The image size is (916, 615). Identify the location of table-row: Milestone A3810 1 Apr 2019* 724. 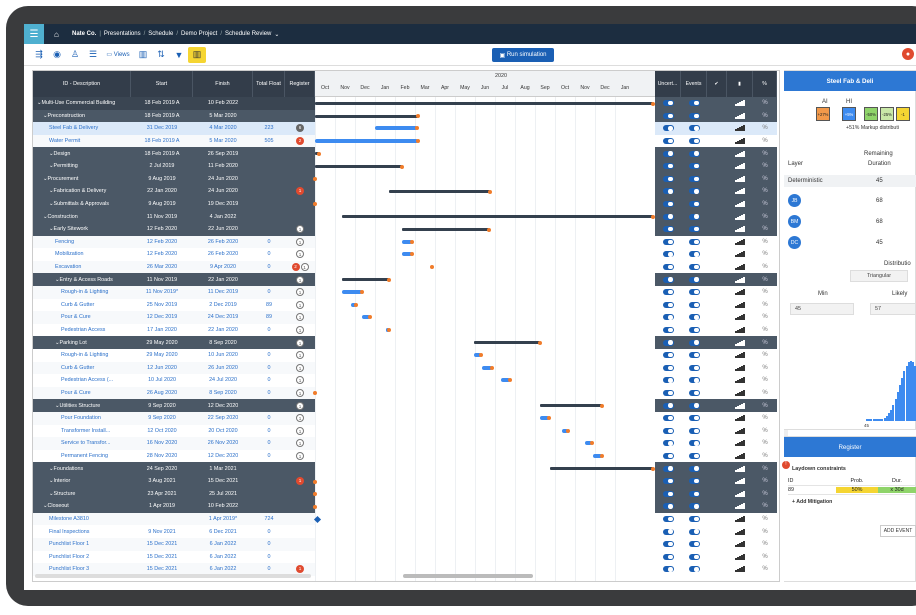
(174, 519).